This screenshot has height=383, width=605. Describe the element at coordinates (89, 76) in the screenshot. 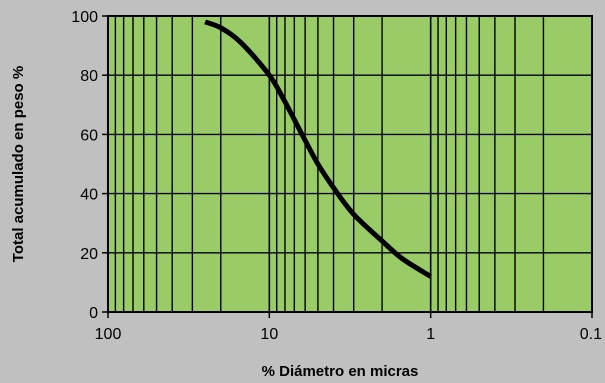

I see `y-tick-label: 80` at that location.